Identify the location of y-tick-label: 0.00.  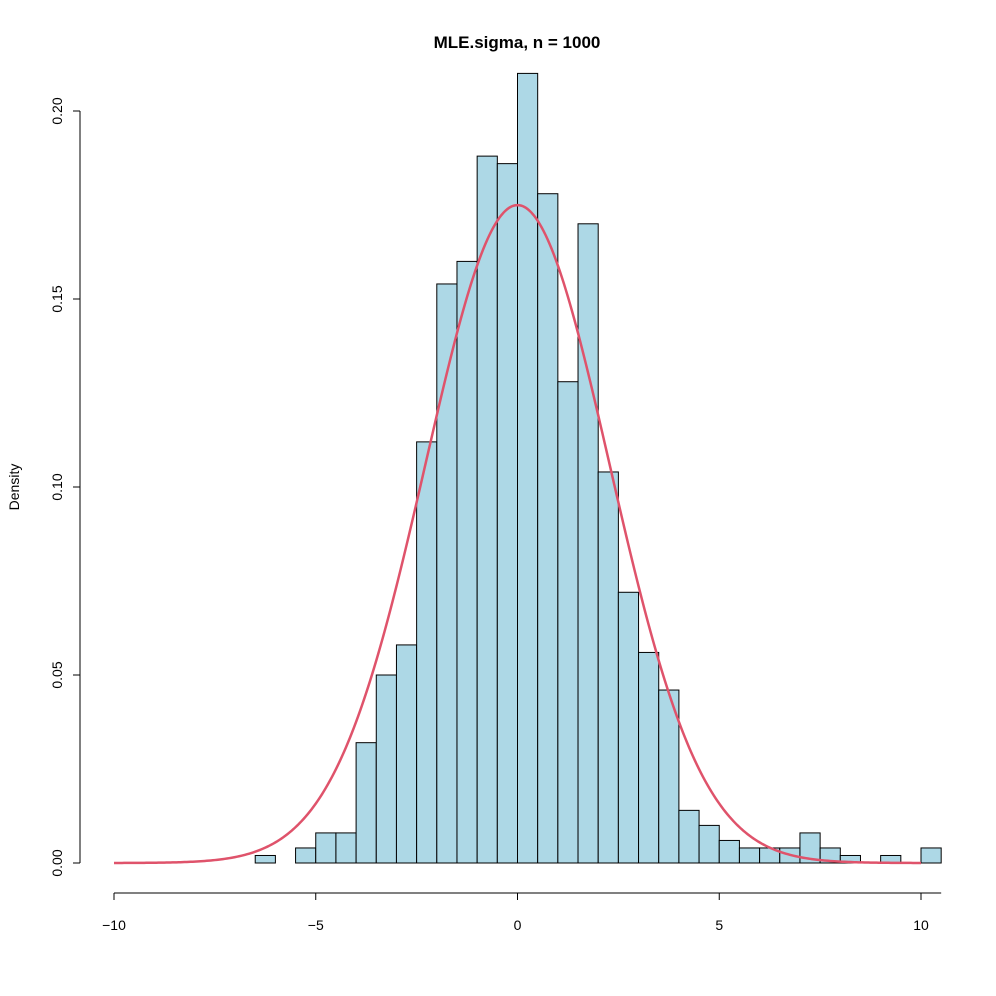
(57, 862).